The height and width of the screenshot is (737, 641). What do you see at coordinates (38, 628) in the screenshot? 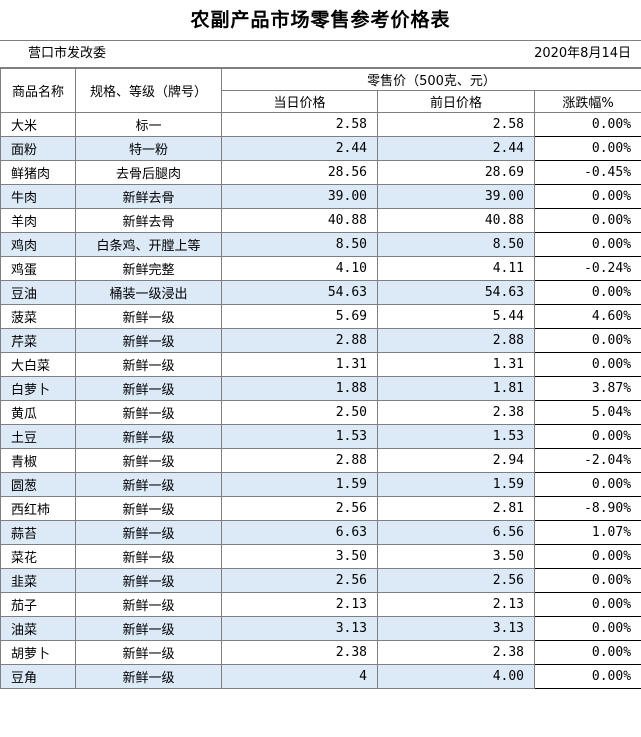
I see `product-name-cell: 油菜` at bounding box center [38, 628].